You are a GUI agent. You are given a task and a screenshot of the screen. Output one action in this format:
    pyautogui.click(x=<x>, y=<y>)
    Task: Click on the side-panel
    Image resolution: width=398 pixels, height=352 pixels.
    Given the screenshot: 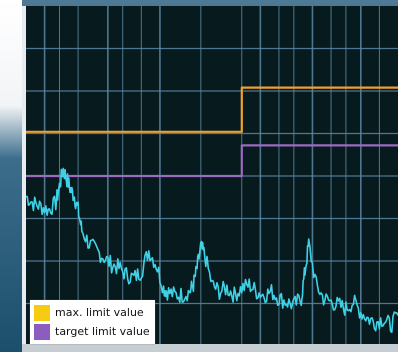 What is the action you would take?
    pyautogui.click(x=11, y=176)
    